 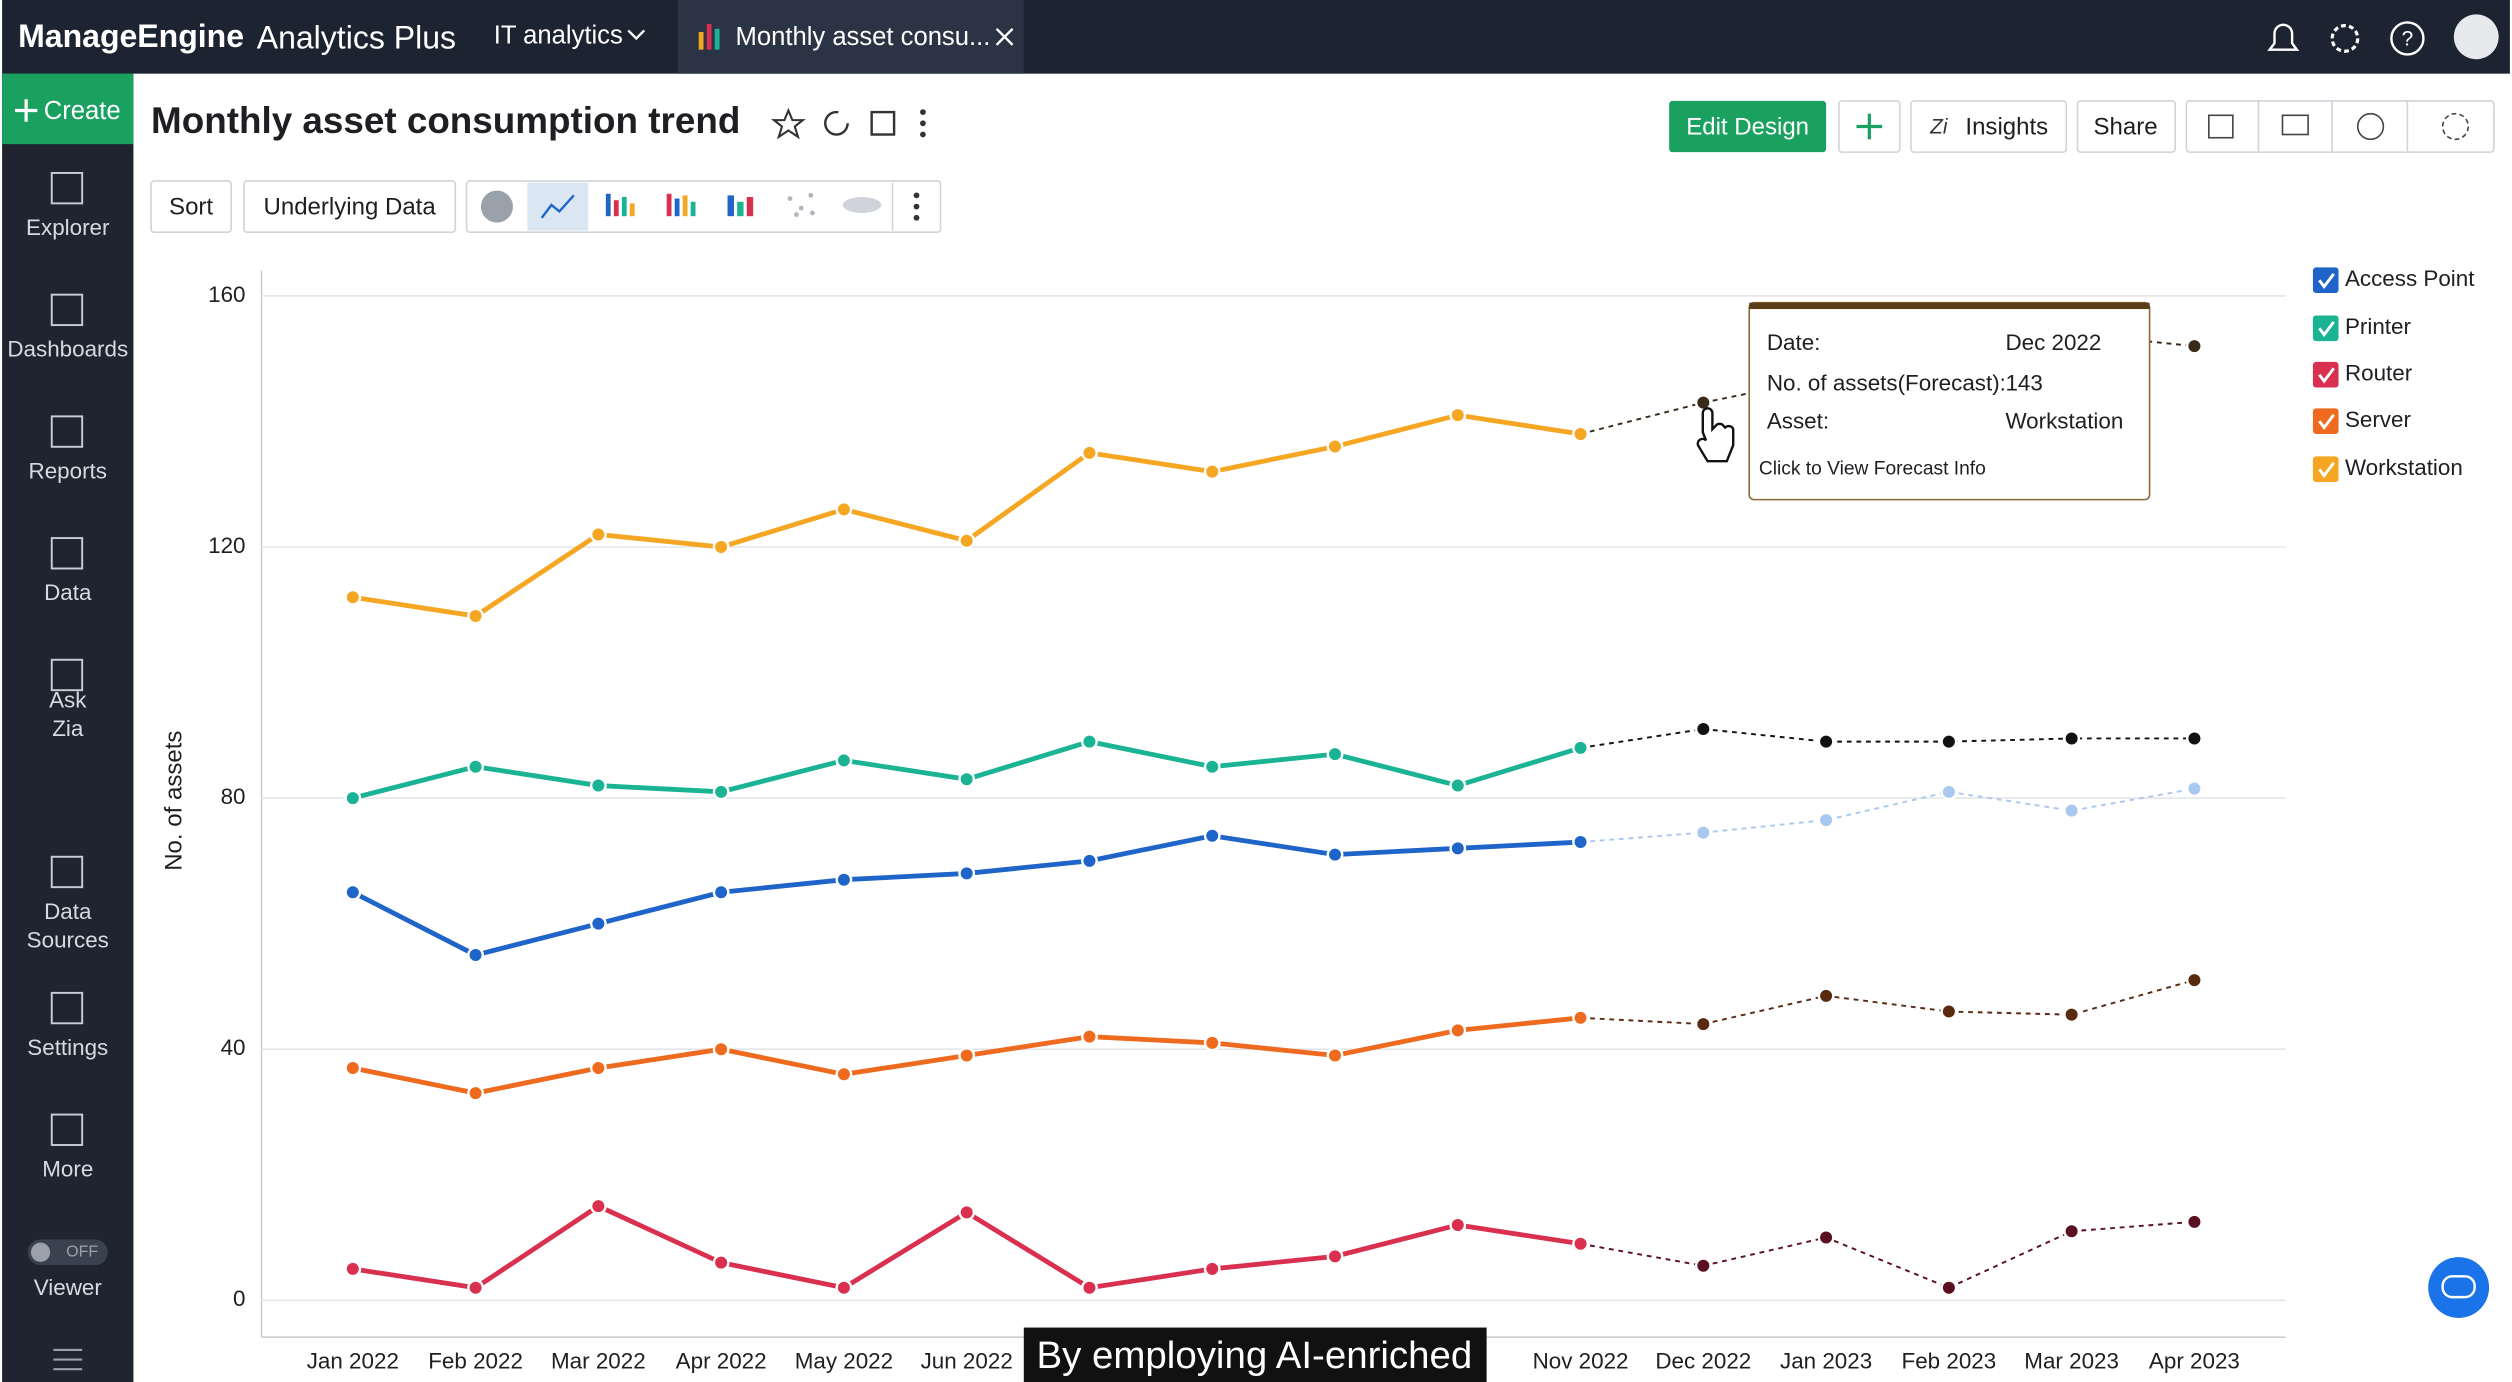 I want to click on export-icon, so click(x=2221, y=126).